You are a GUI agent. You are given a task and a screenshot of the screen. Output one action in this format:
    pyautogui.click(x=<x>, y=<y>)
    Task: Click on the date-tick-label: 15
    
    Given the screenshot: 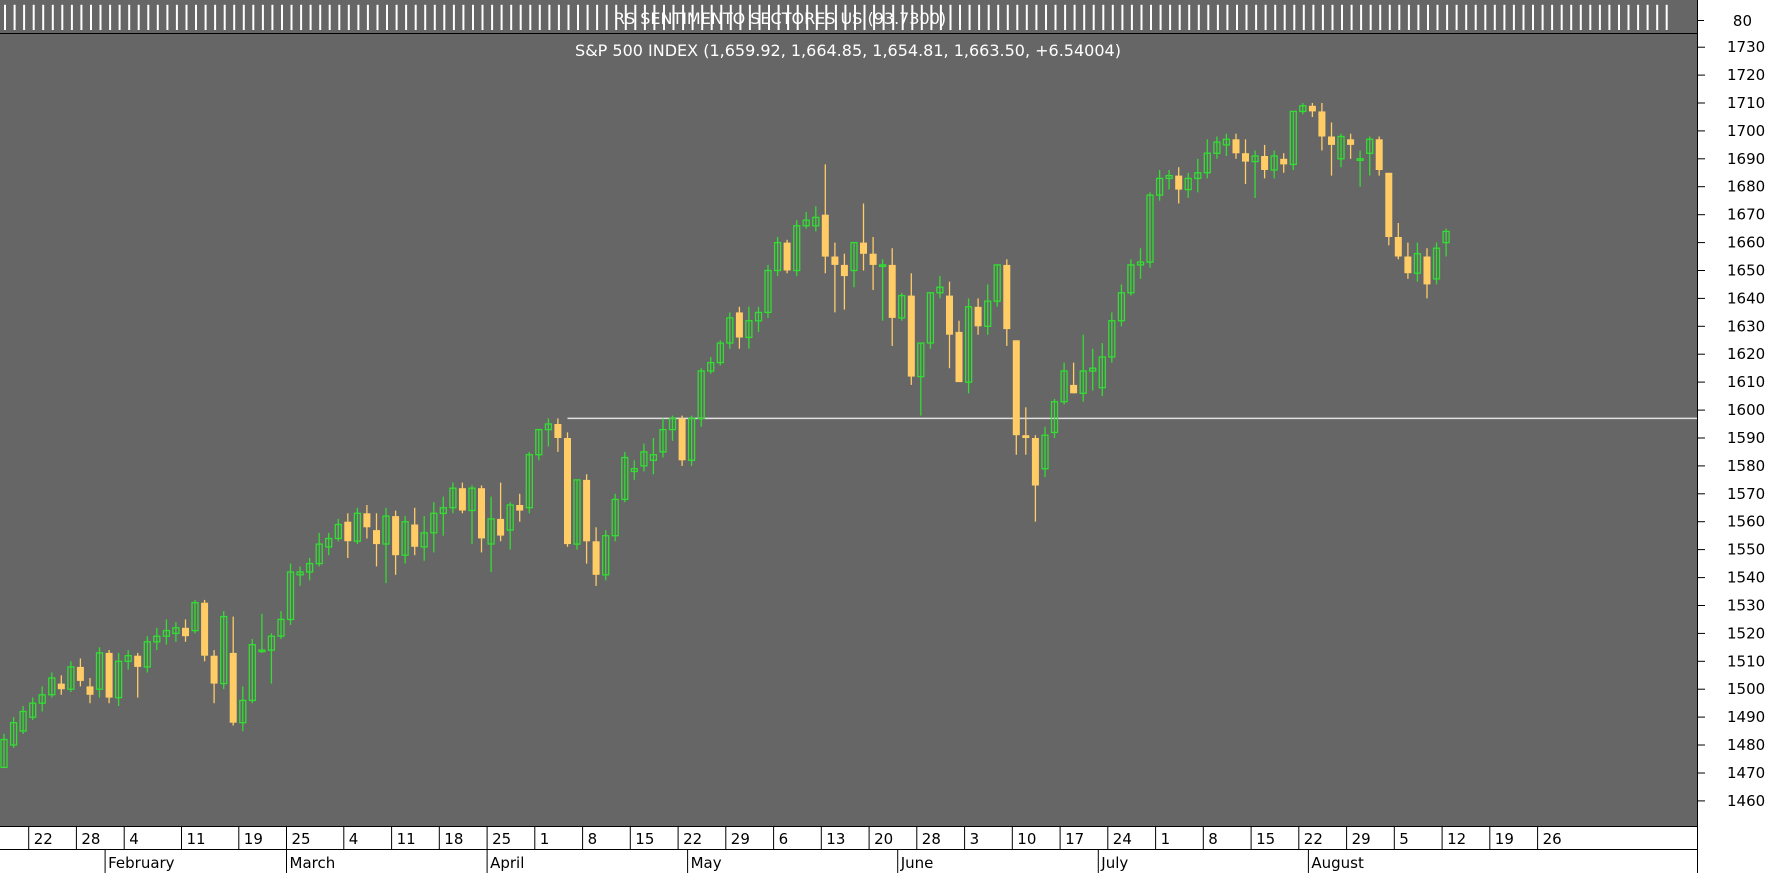 What is the action you would take?
    pyautogui.click(x=644, y=839)
    